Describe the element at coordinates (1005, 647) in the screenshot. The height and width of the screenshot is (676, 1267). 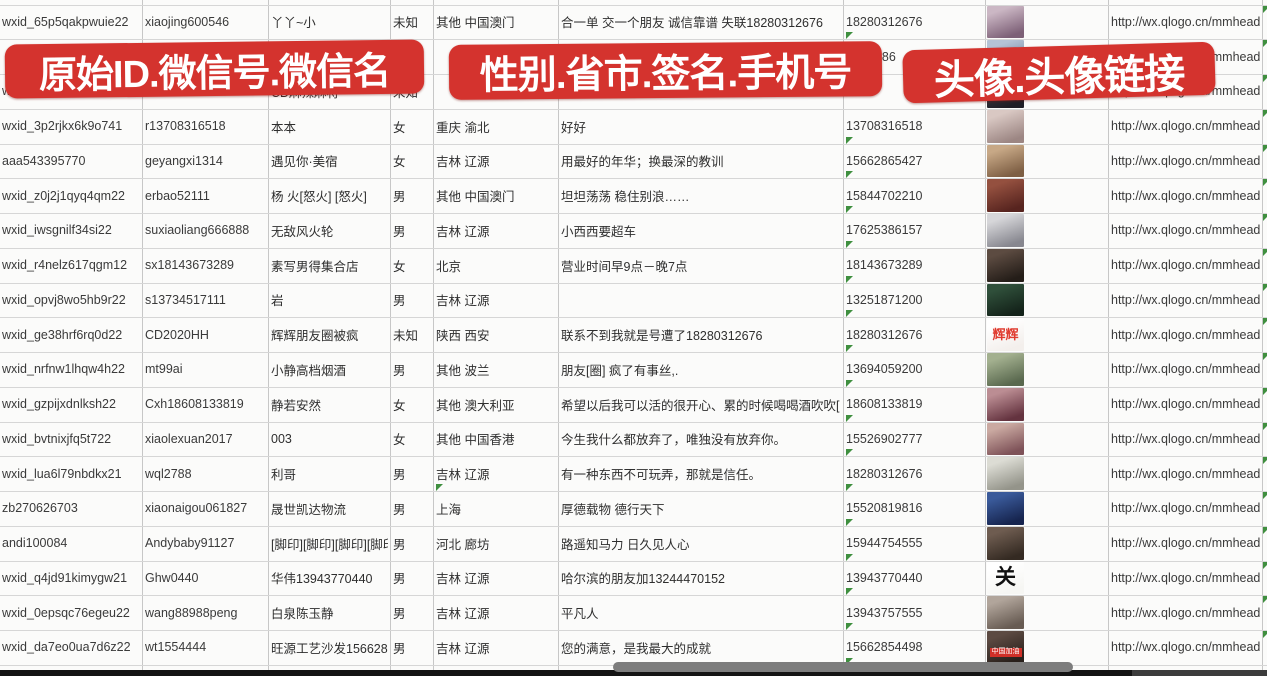
I see `avatar-image: 中国加油` at that location.